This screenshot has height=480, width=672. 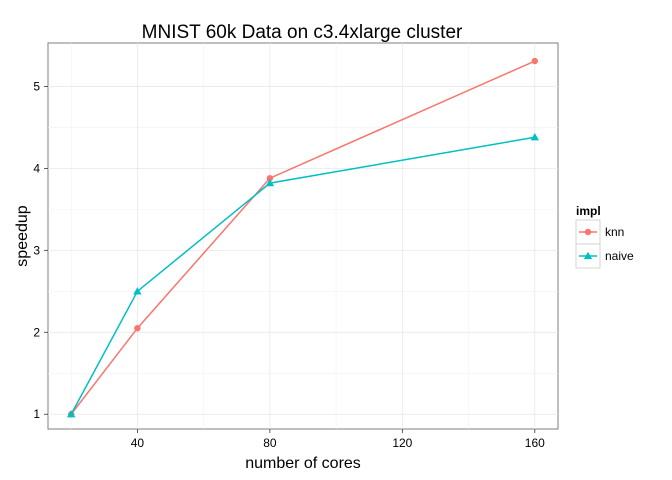 I want to click on legend: impl knn naive, so click(x=604, y=236).